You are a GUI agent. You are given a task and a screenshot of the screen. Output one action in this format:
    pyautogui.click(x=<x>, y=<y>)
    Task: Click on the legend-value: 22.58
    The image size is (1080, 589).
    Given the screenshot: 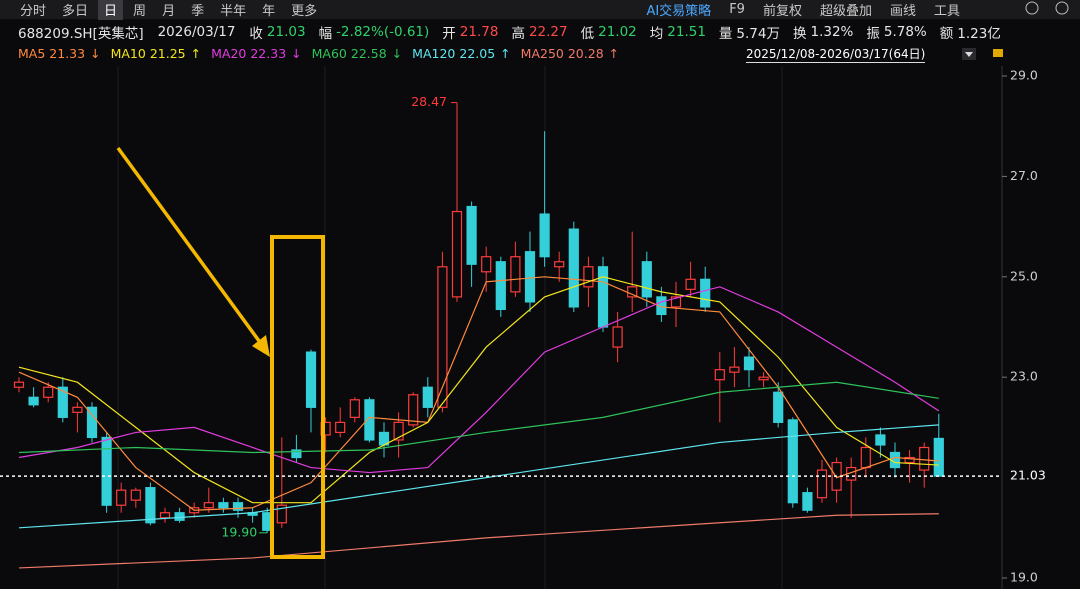 What is the action you would take?
    pyautogui.click(x=368, y=53)
    